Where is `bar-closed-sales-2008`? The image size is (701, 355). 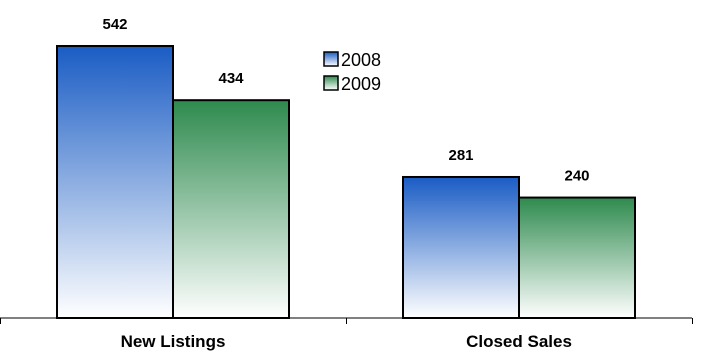 bar-closed-sales-2008 is located at coordinates (461, 247).